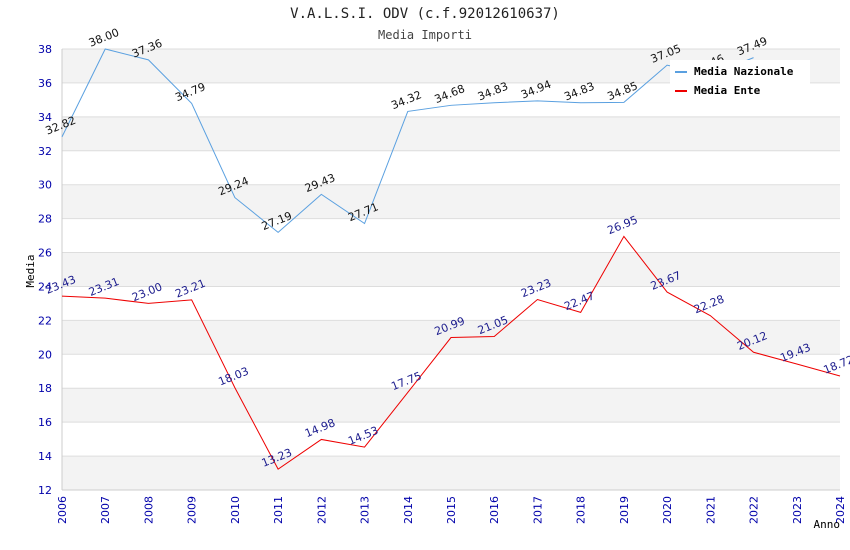  Describe the element at coordinates (710, 510) in the screenshot. I see `x-tick-label: 2021` at that location.